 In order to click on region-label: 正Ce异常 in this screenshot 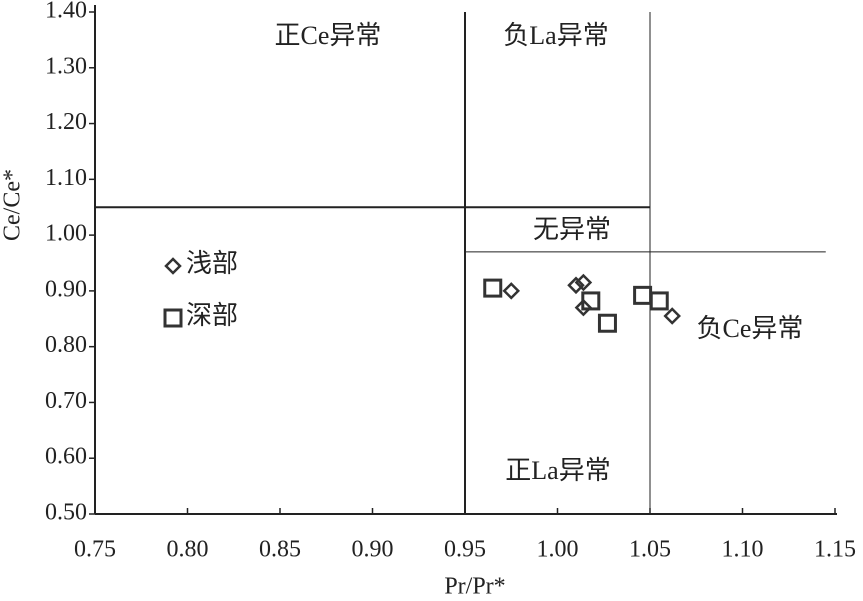, I will do `click(328, 35)`.